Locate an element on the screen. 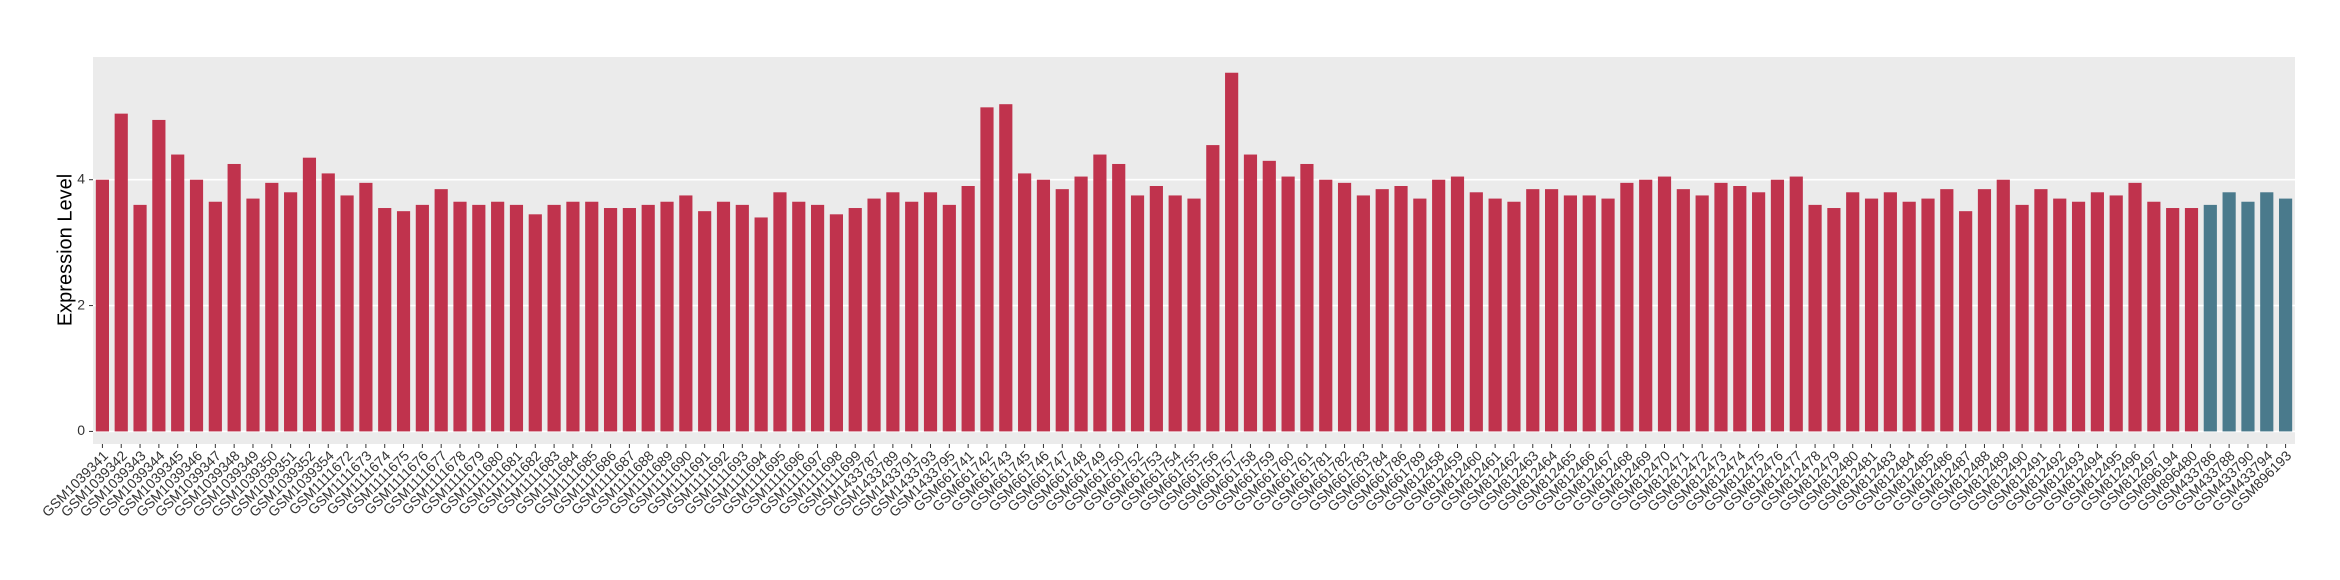 This screenshot has width=2340, height=580. y-tick-label: 4 is located at coordinates (81, 178).